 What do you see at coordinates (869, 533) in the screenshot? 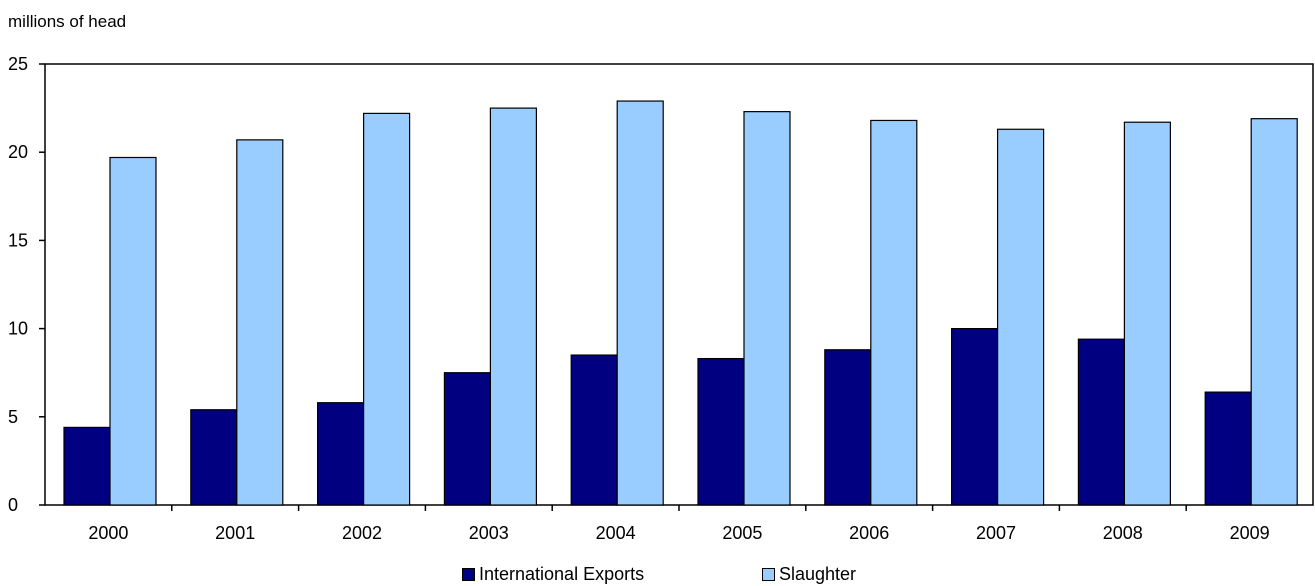
I see `x-tick-label: 2006` at bounding box center [869, 533].